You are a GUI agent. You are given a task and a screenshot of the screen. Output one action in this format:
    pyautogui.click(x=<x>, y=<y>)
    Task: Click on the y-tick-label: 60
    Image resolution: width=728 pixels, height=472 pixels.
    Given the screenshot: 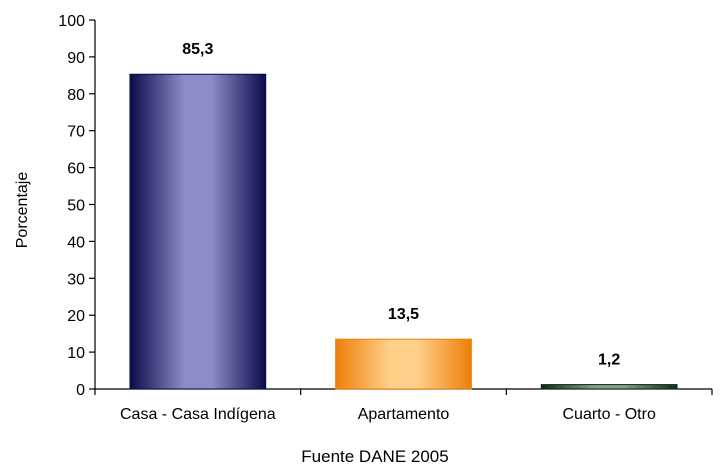 What is the action you would take?
    pyautogui.click(x=76, y=169)
    